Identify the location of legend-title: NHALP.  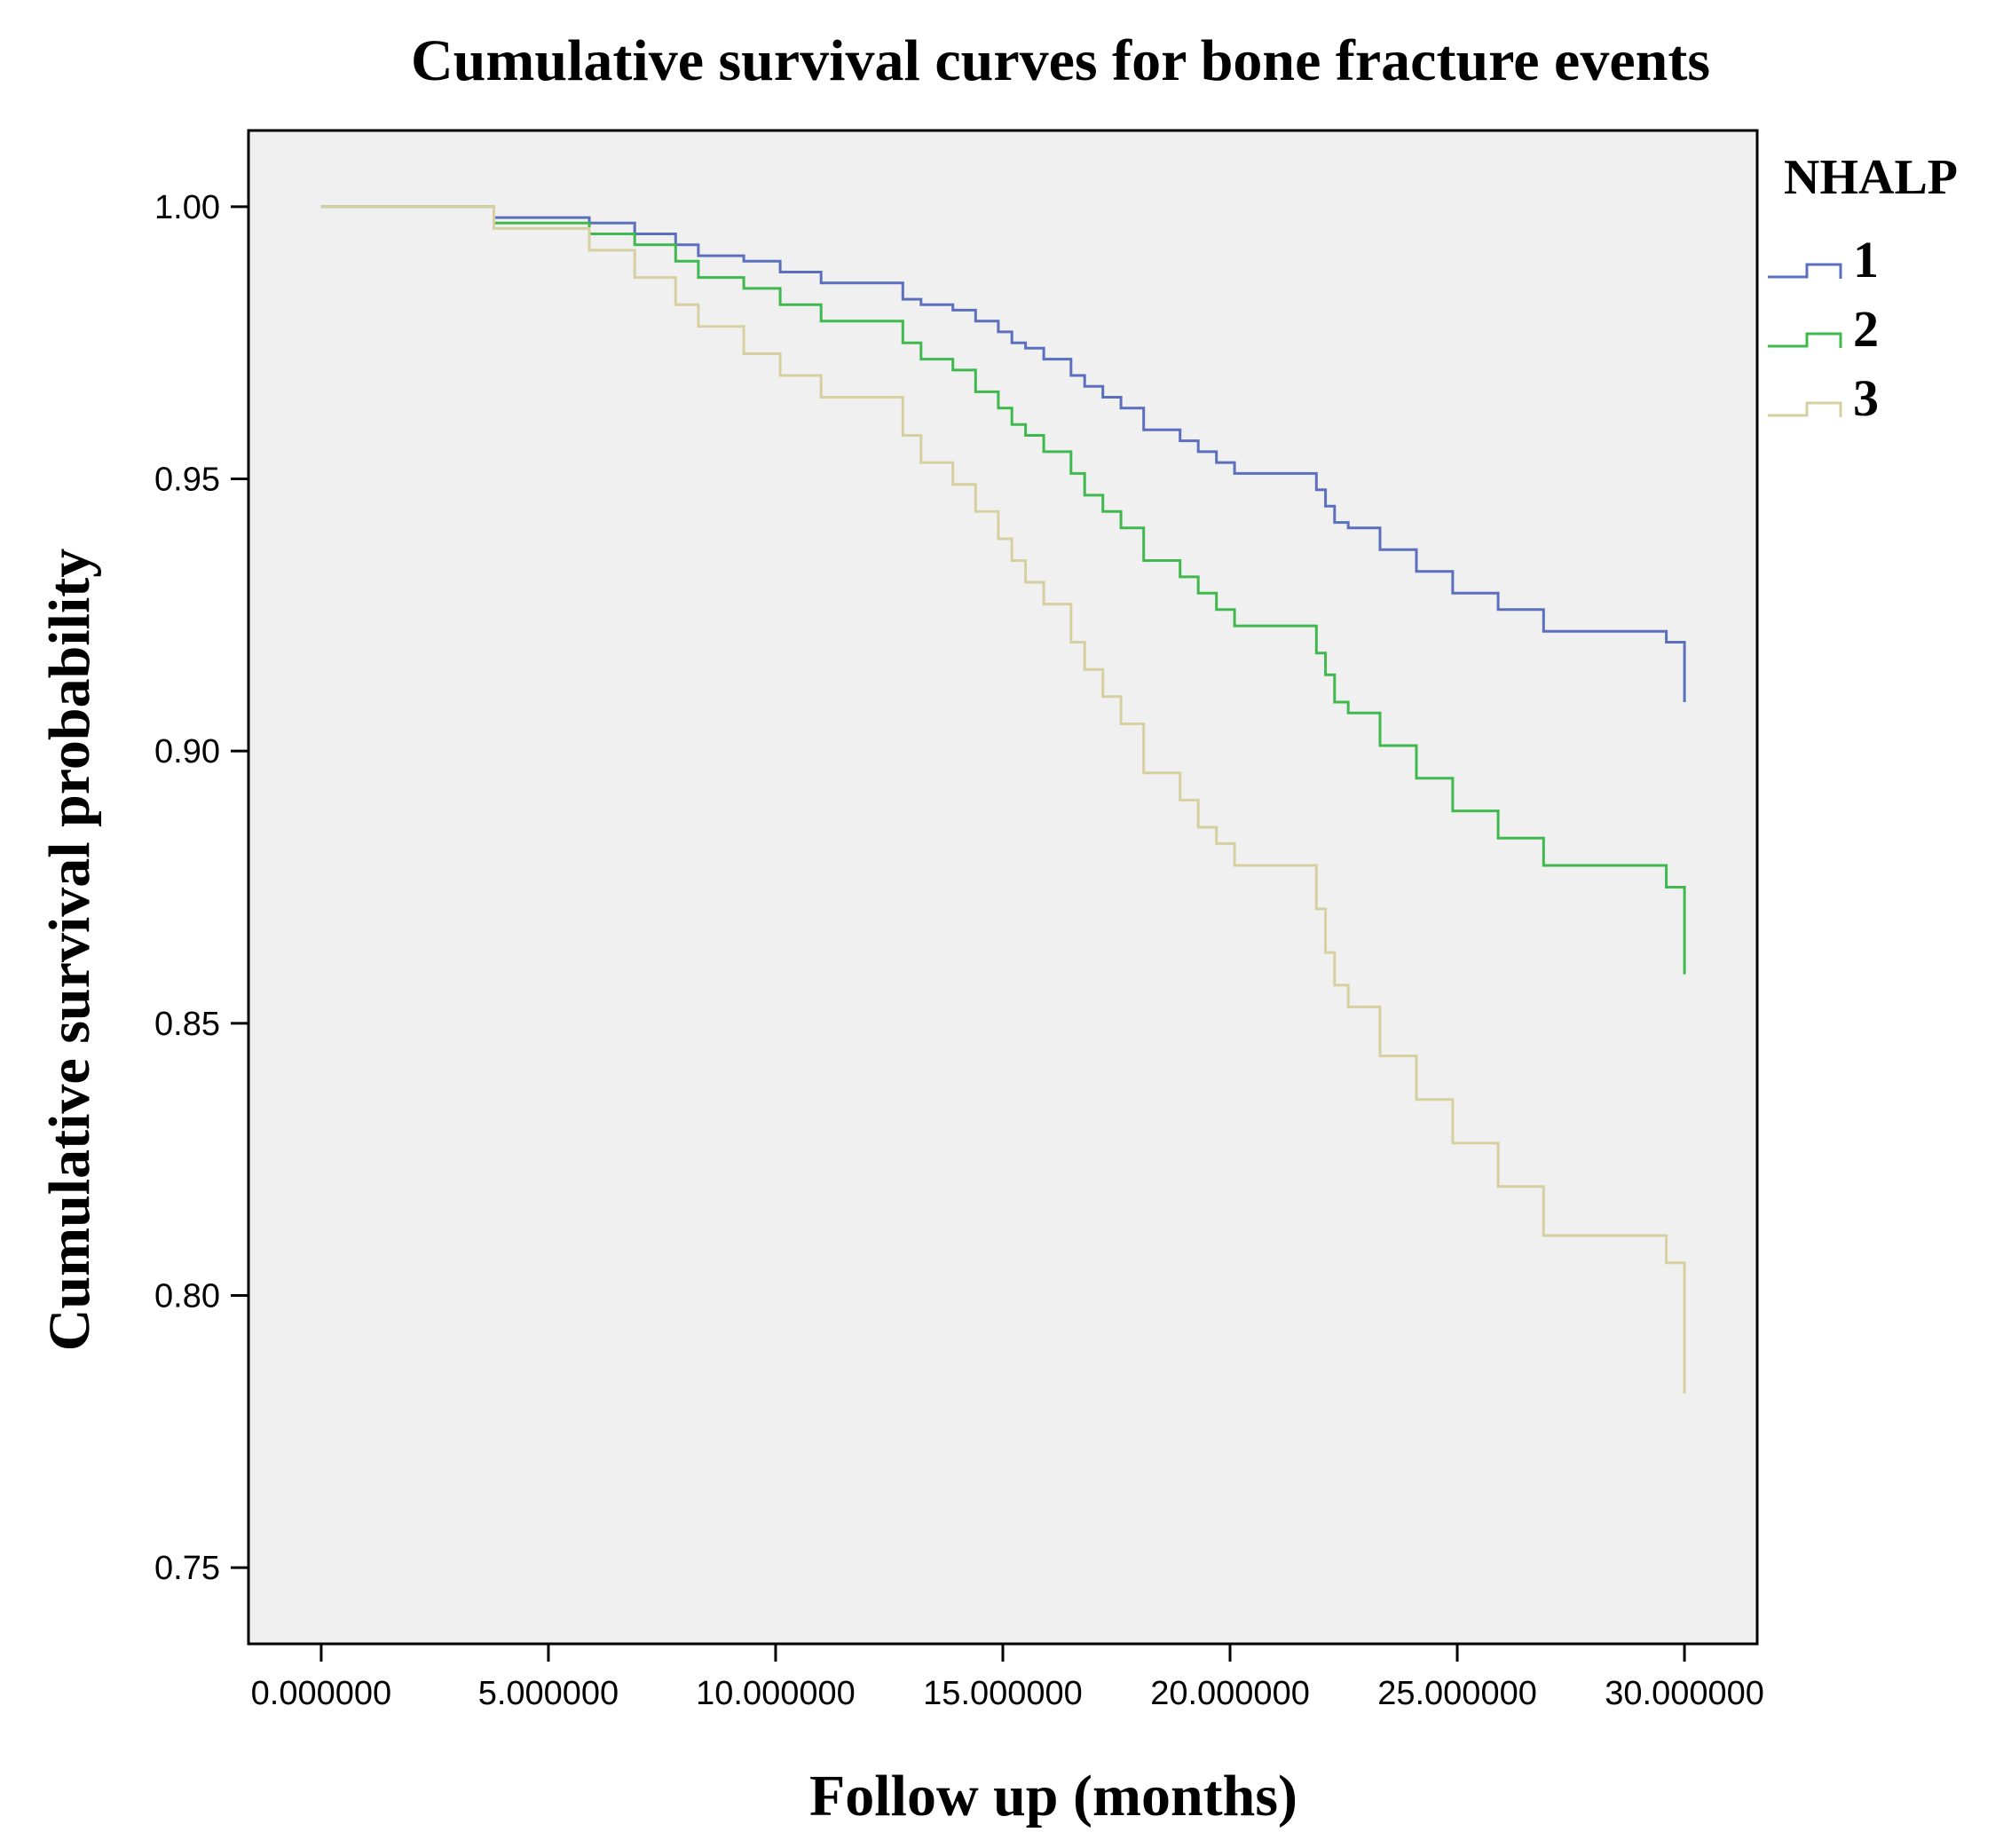
(1871, 177).